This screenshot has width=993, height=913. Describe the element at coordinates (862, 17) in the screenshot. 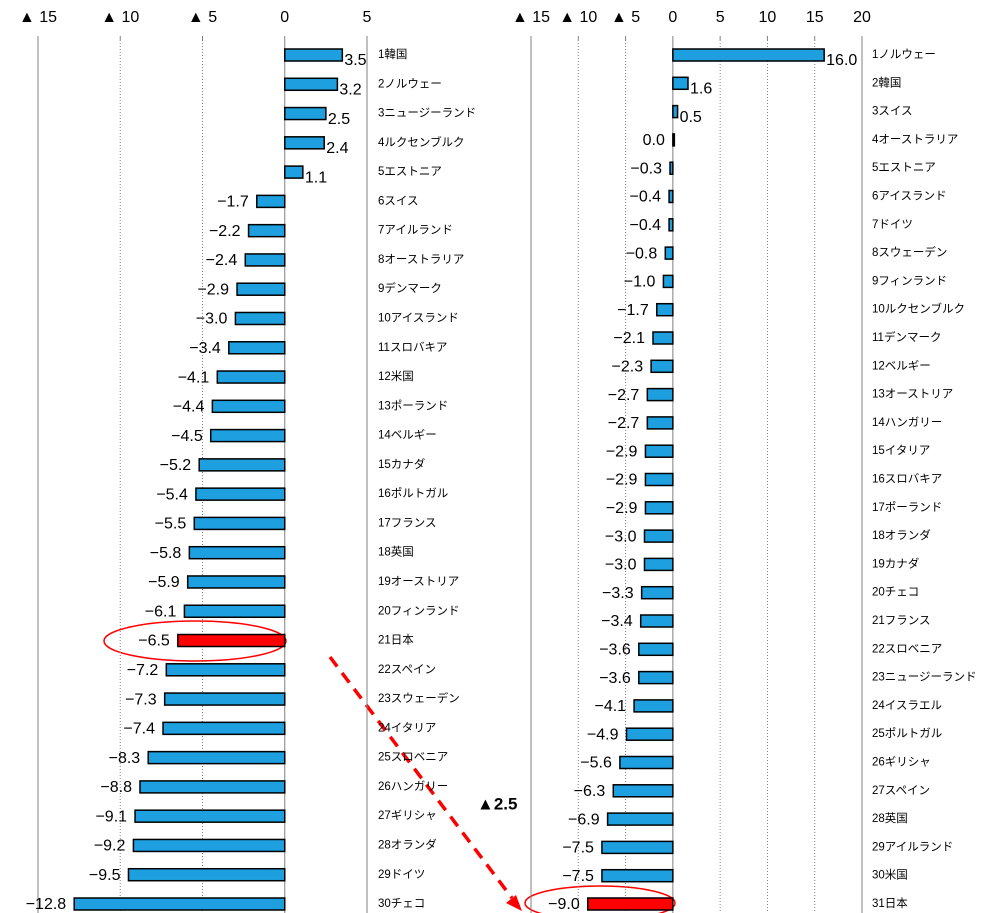

I see `x-tick-label: 20` at that location.